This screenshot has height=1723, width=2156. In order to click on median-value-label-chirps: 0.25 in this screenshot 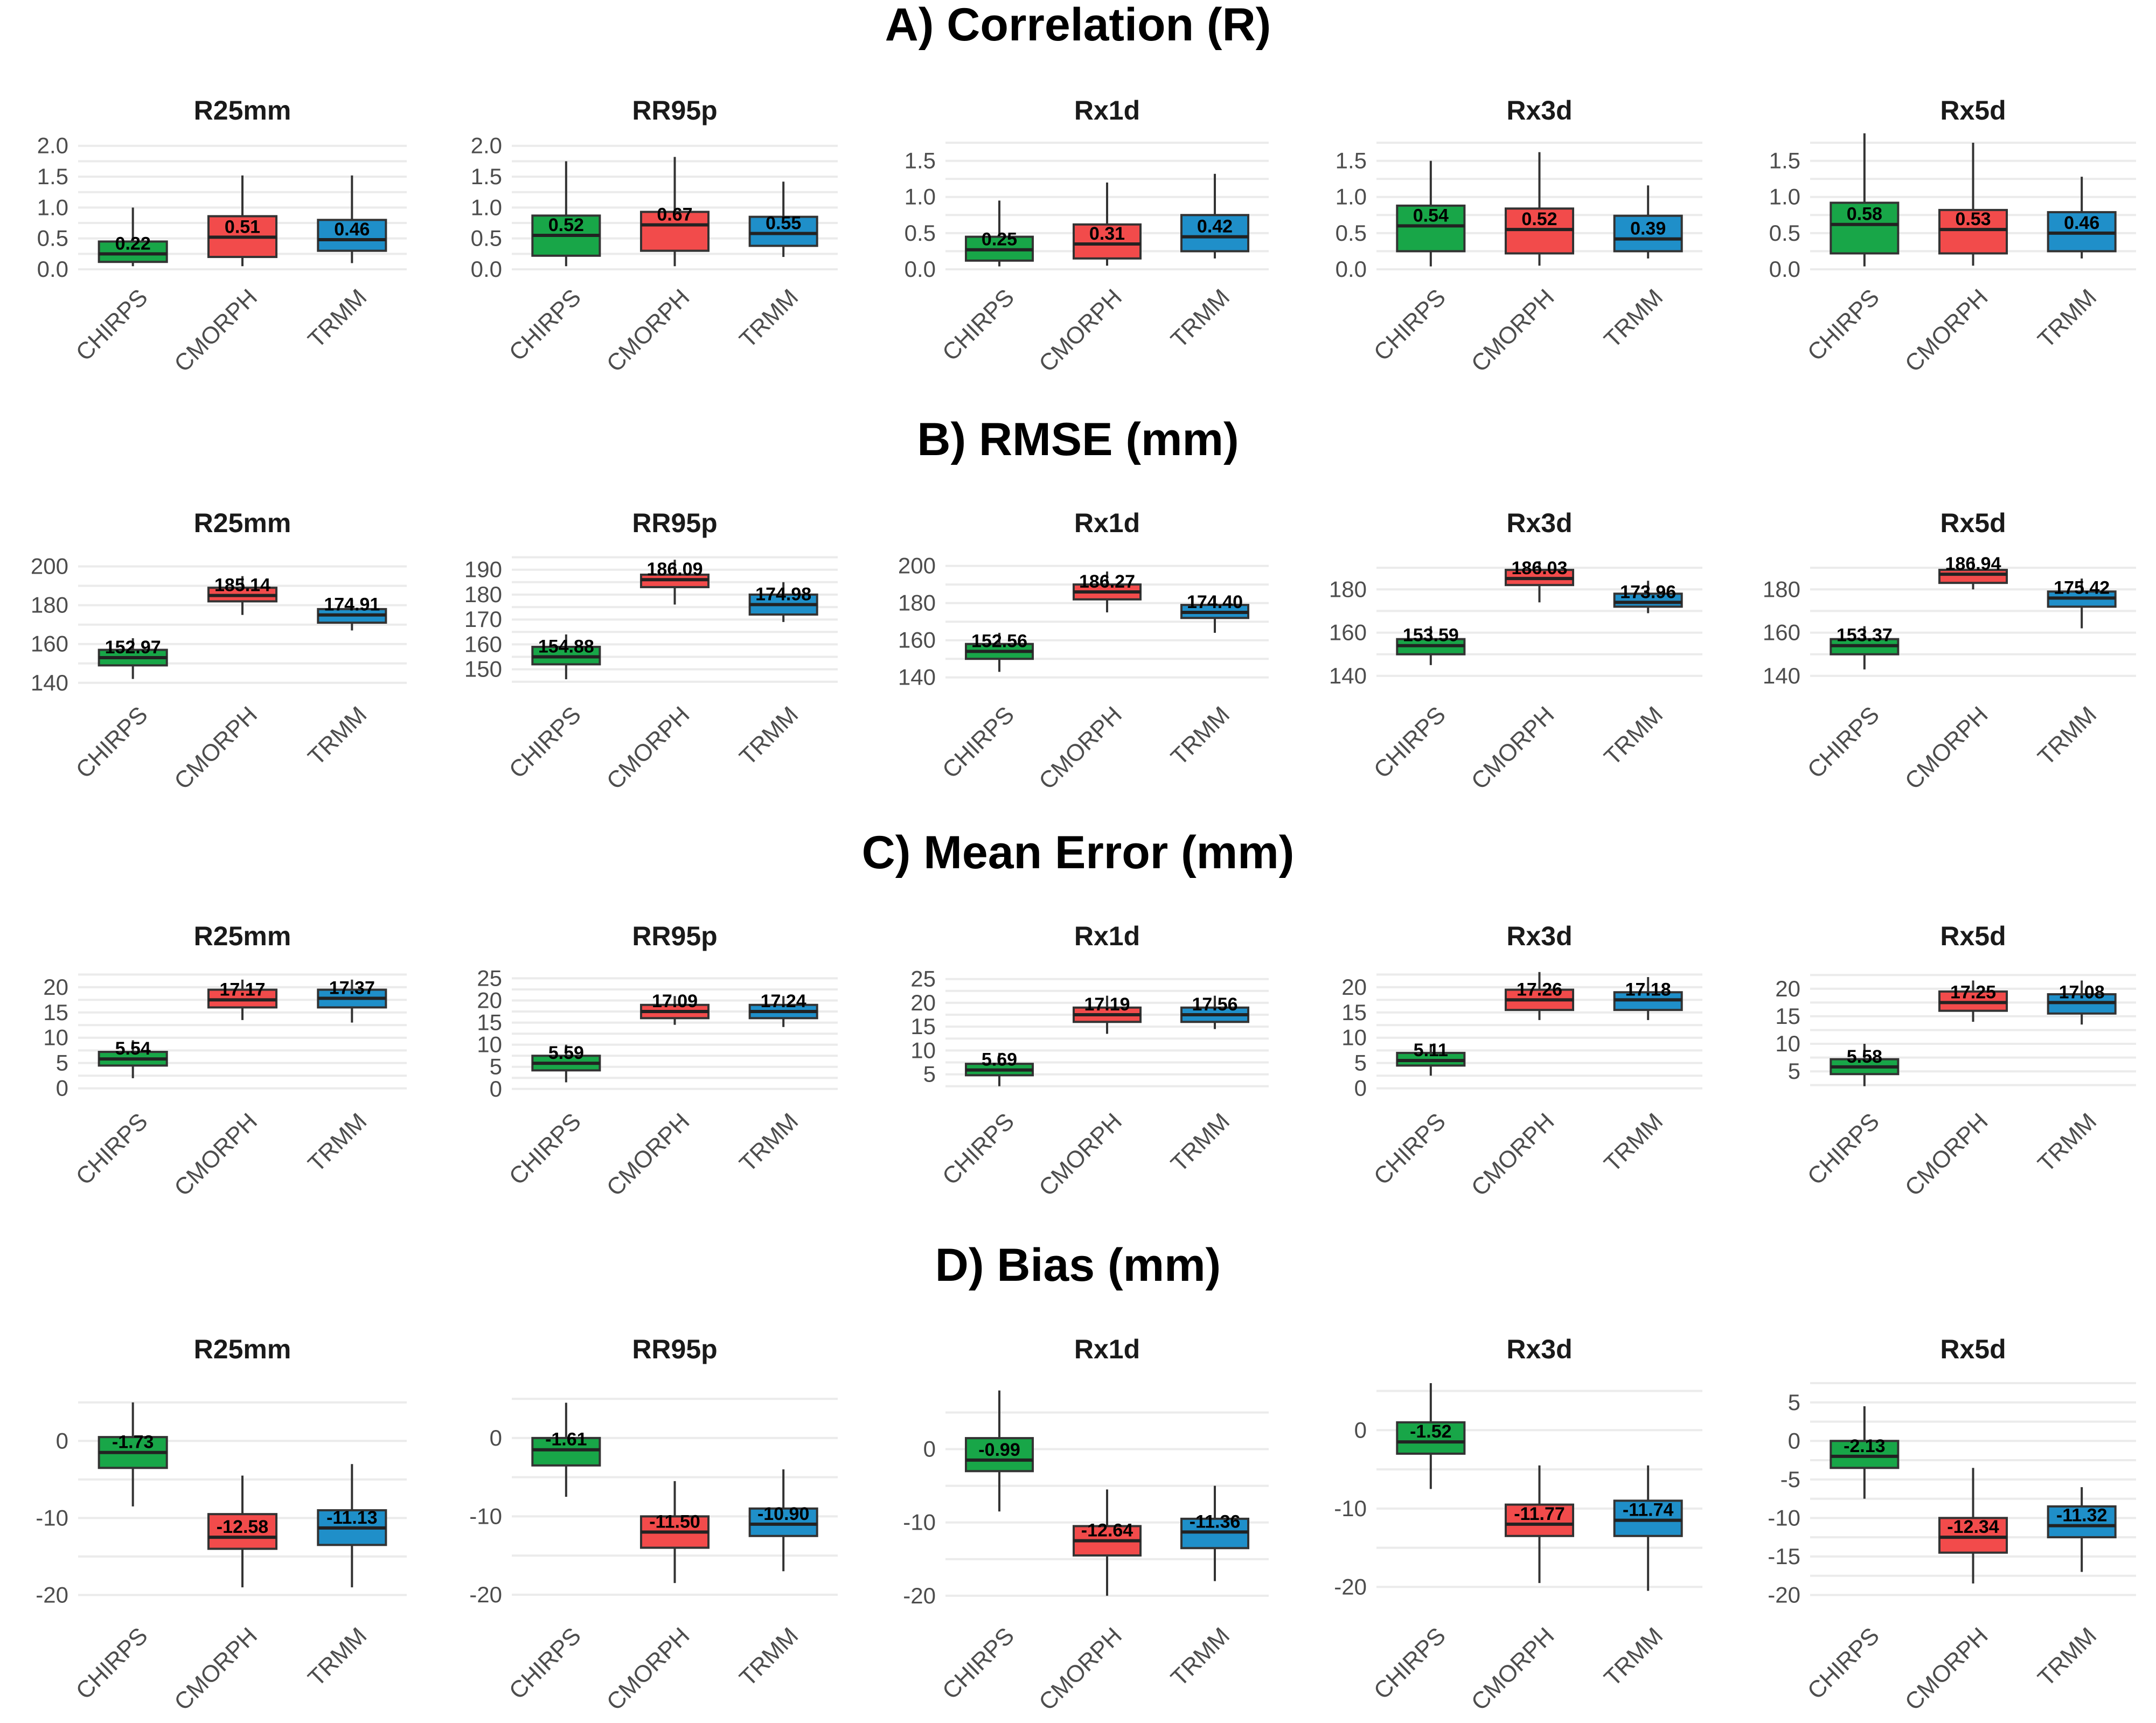, I will do `click(999, 239)`.